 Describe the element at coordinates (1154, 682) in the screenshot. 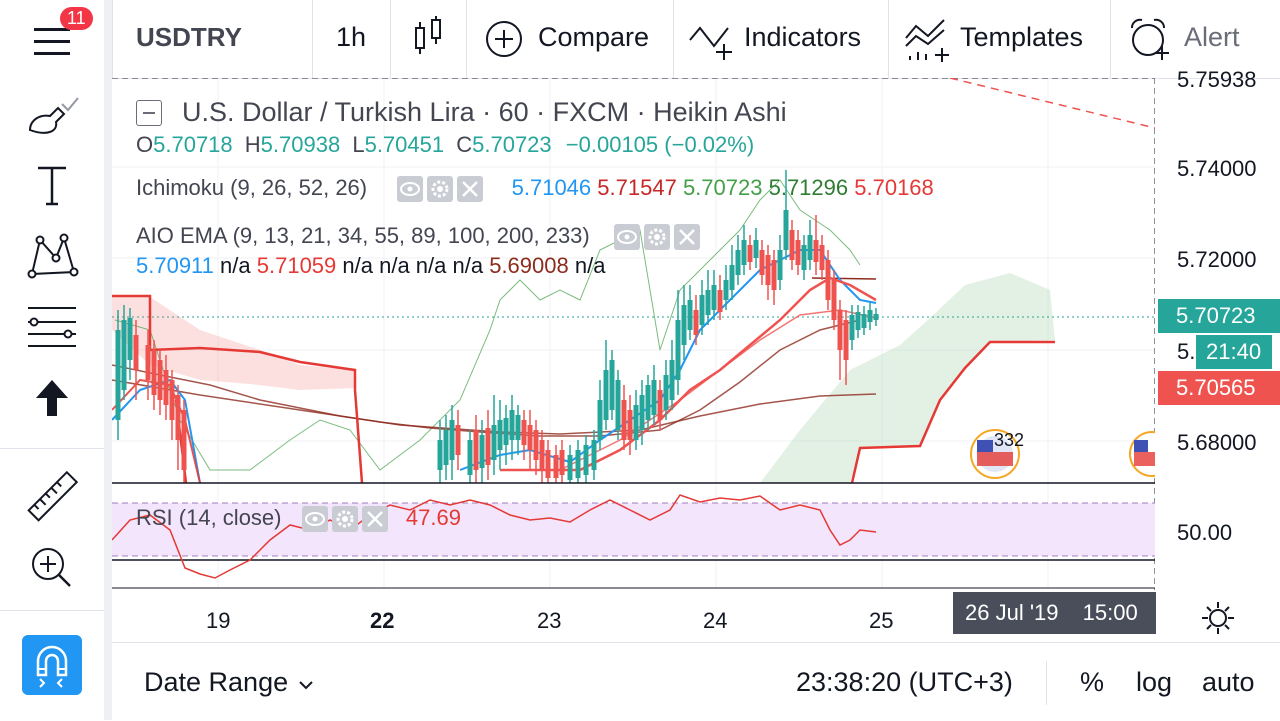

I see `log-scale-toggle: log` at that location.